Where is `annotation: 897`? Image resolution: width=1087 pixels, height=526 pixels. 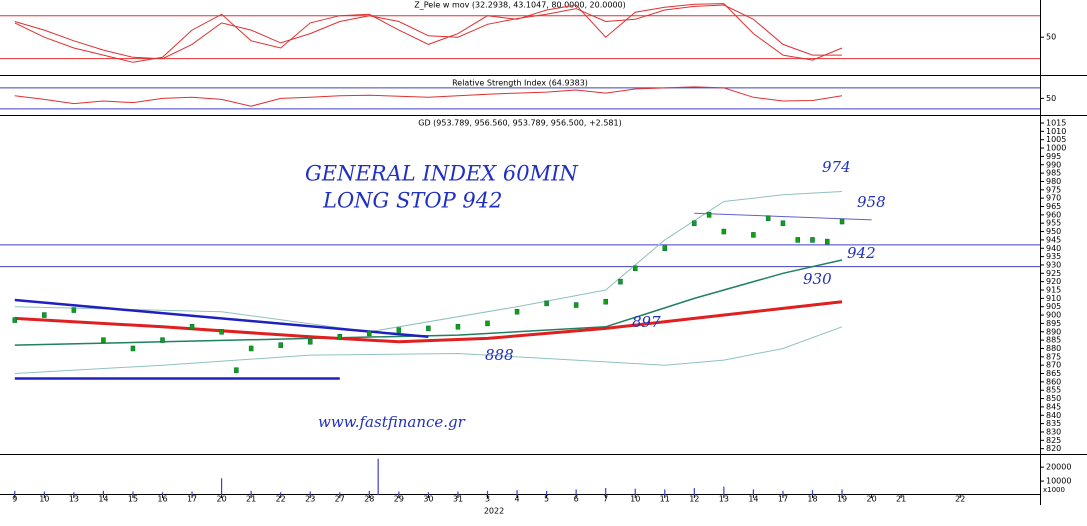
annotation: 897 is located at coordinates (646, 322).